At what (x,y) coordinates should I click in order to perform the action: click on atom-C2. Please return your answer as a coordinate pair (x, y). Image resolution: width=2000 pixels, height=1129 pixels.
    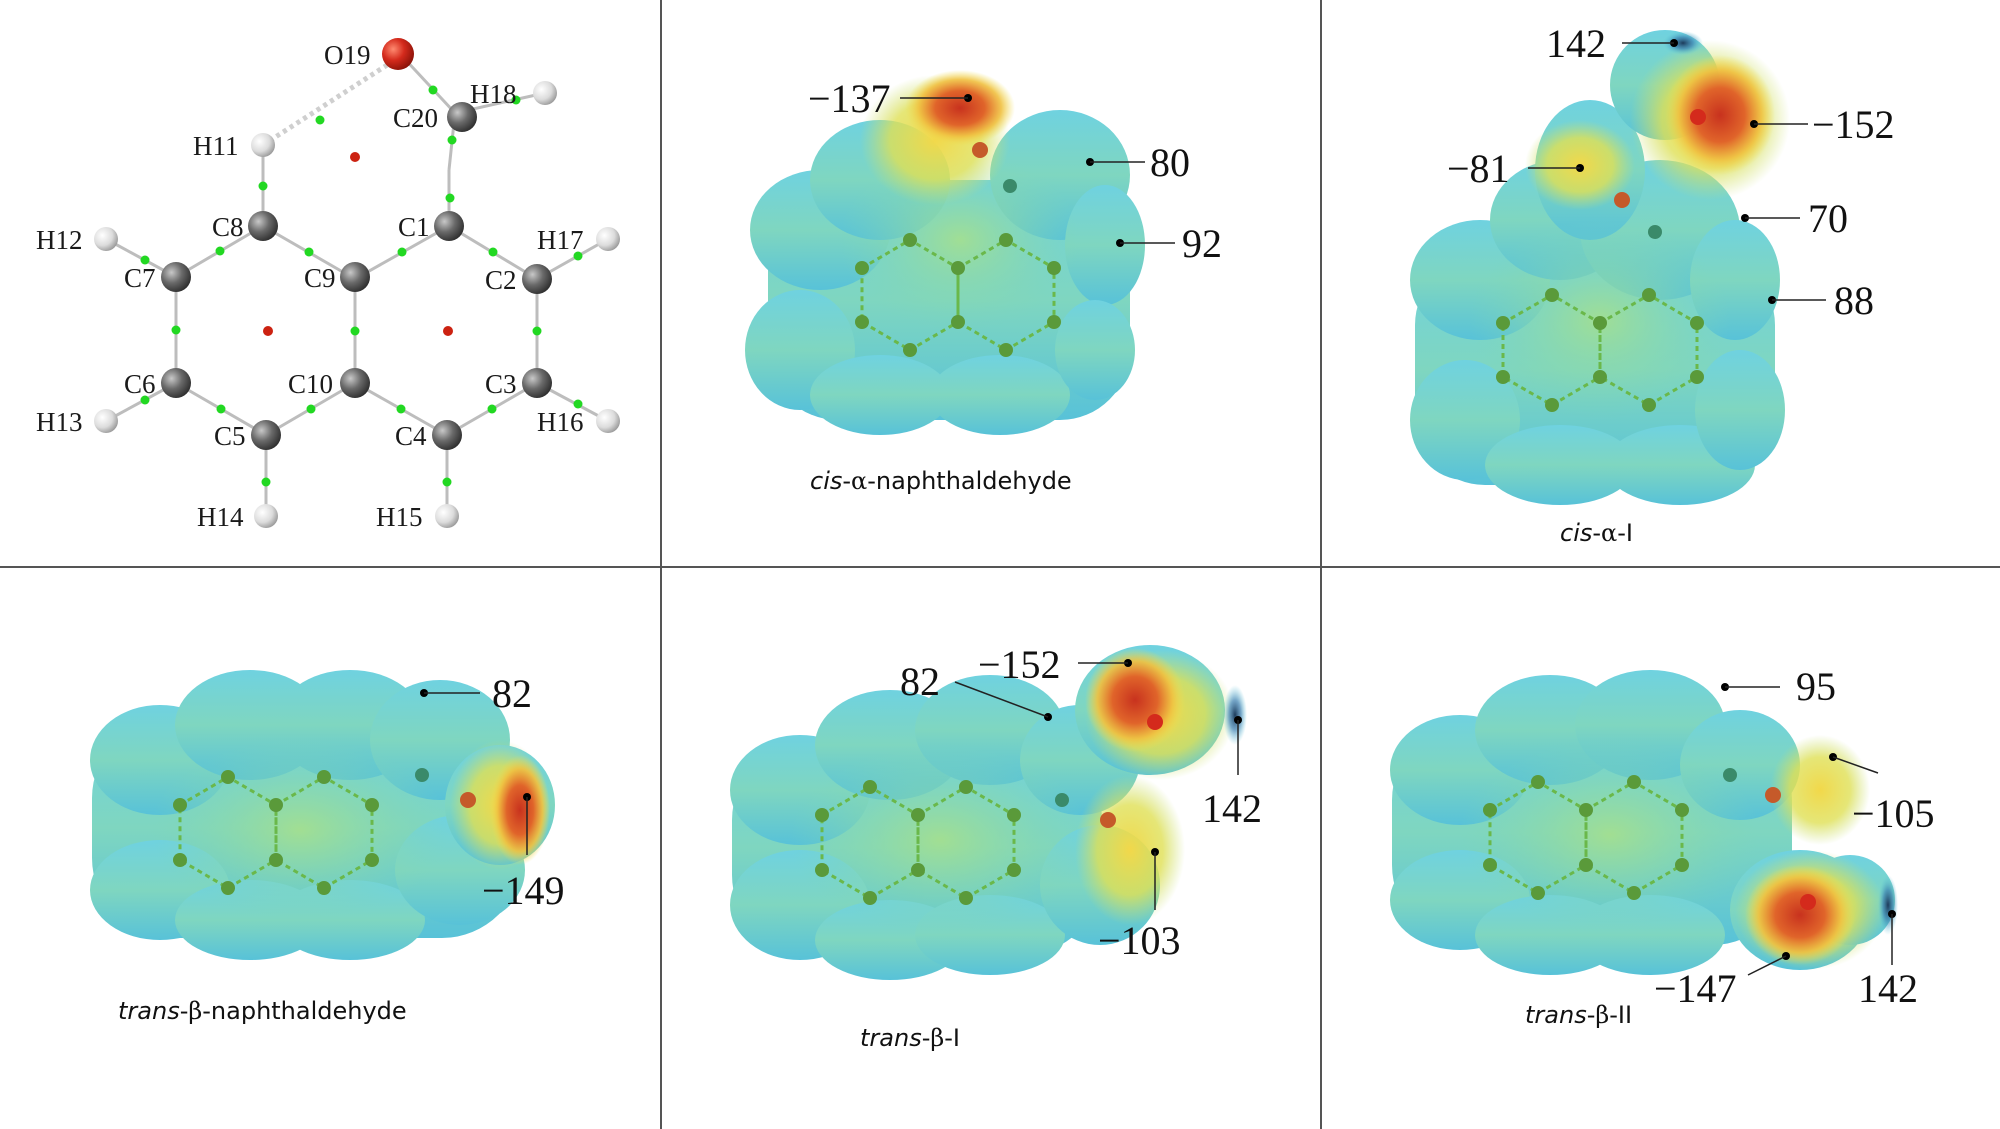
    Looking at the image, I should click on (537, 279).